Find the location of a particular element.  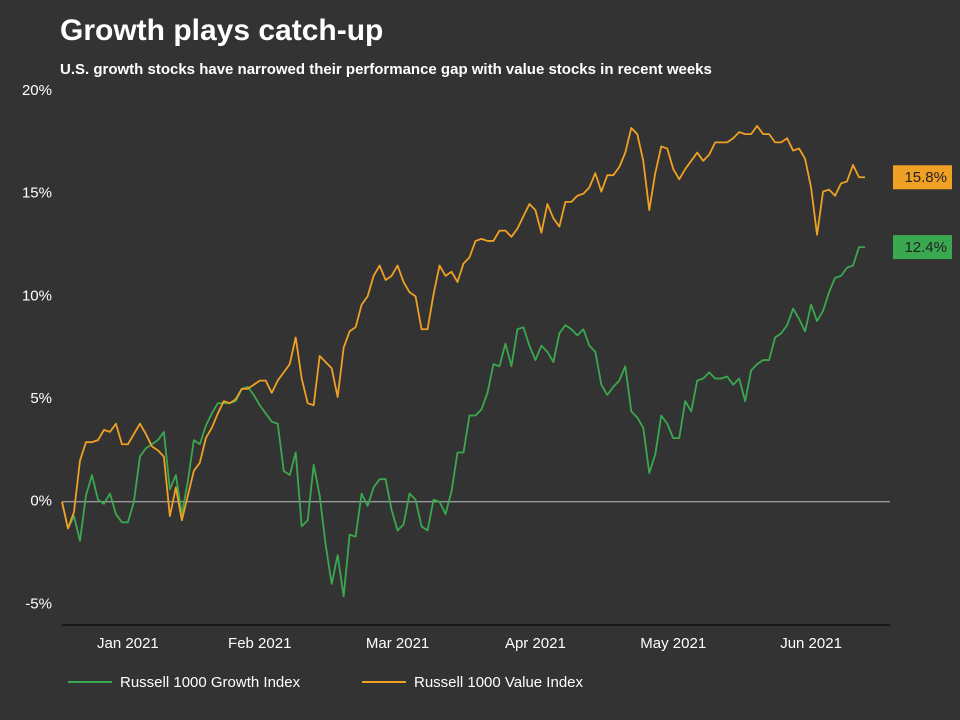

x-tick-label: Feb 2021 is located at coordinates (259, 643).